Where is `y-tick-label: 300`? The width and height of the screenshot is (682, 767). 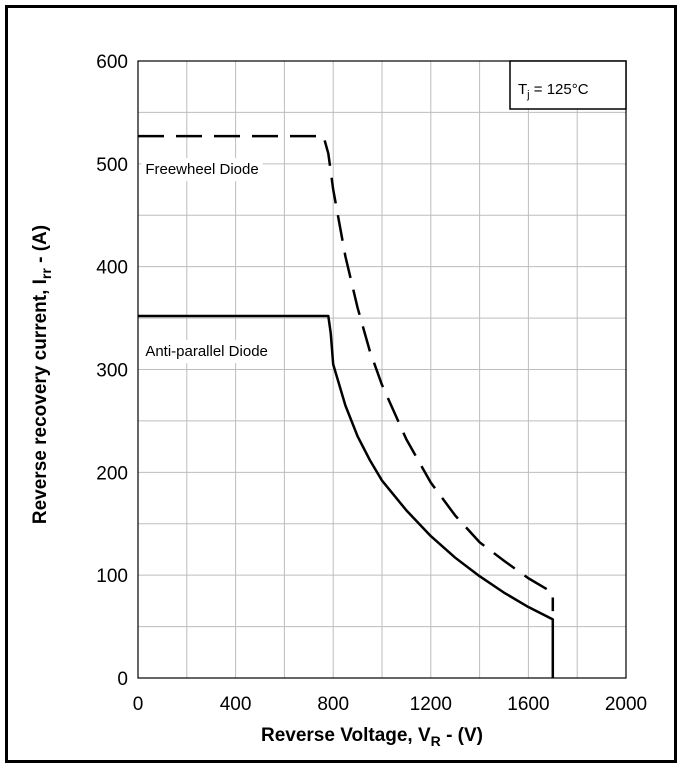
y-tick-label: 300 is located at coordinates (112, 371).